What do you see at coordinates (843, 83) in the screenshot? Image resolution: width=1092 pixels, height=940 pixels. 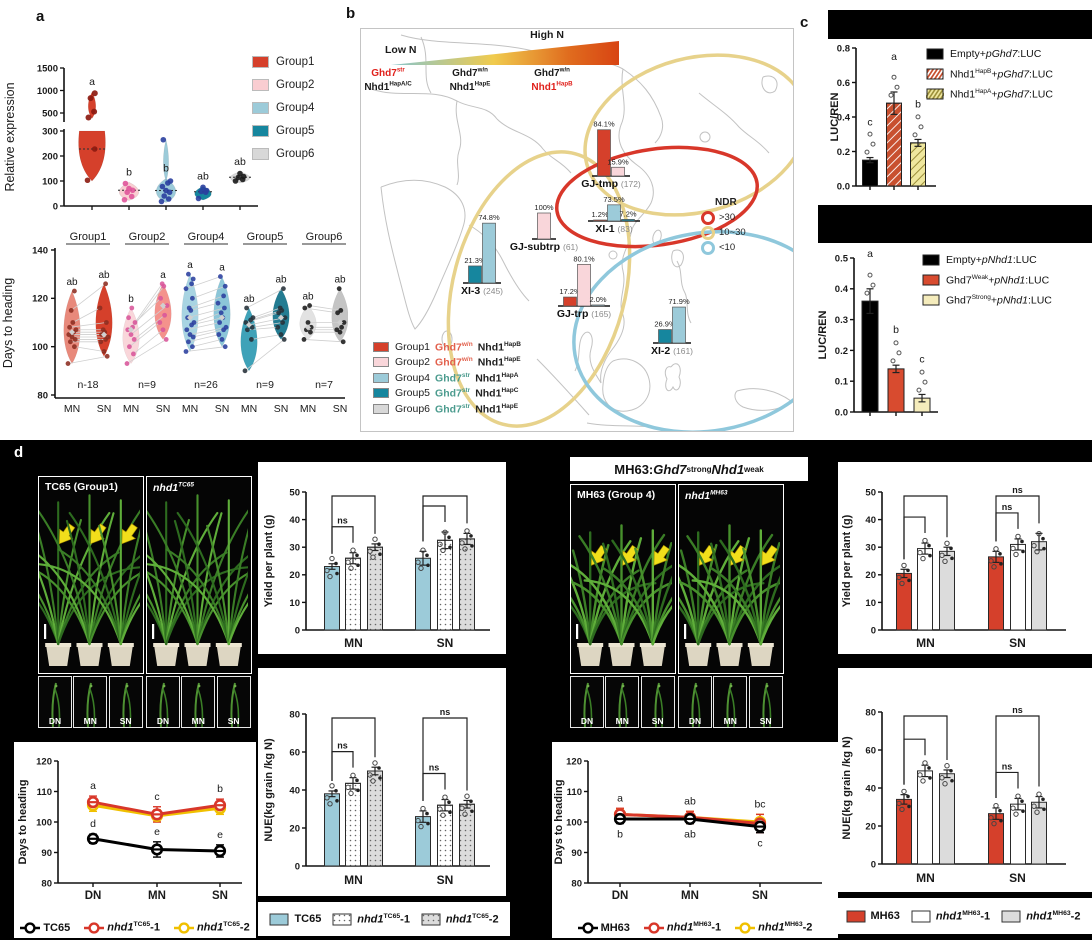 I see `svg-text: 0.6` at bounding box center [843, 83].